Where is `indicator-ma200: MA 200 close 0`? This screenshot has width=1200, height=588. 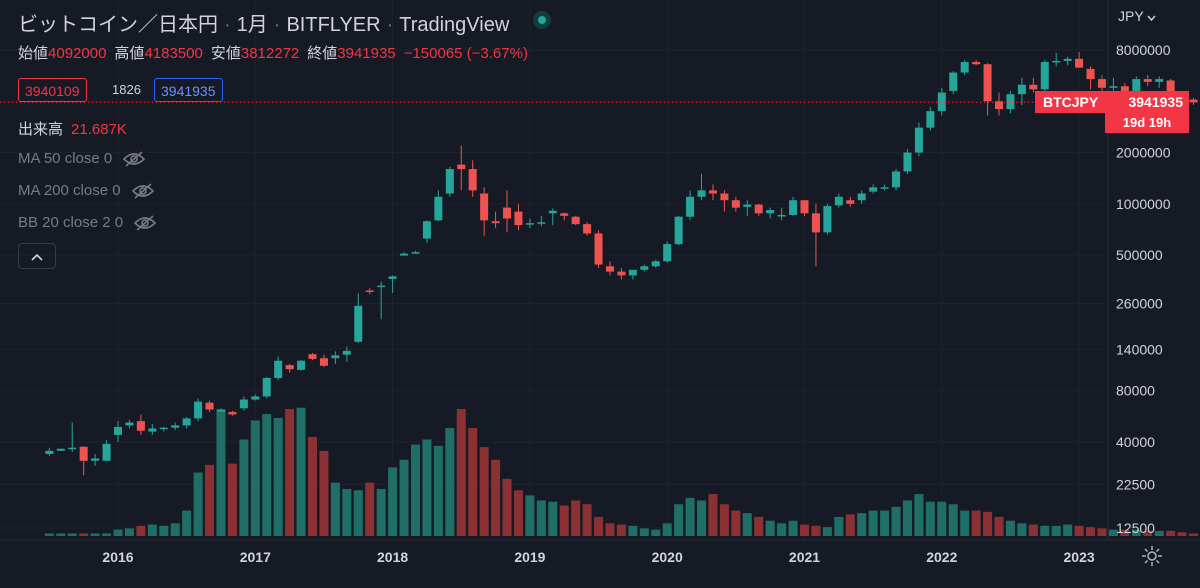 indicator-ma200: MA 200 close 0 is located at coordinates (86, 191).